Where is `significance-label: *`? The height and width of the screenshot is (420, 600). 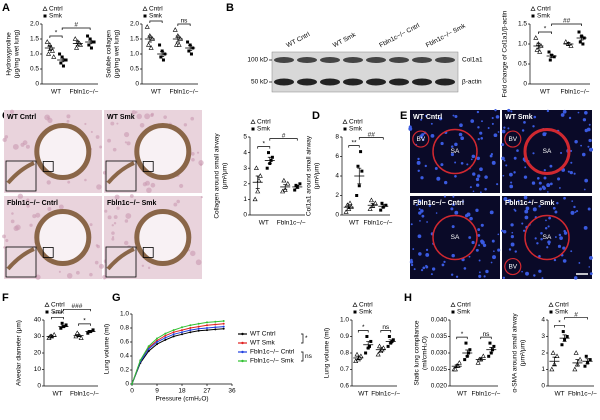 significance-label: * is located at coordinates (462, 334).